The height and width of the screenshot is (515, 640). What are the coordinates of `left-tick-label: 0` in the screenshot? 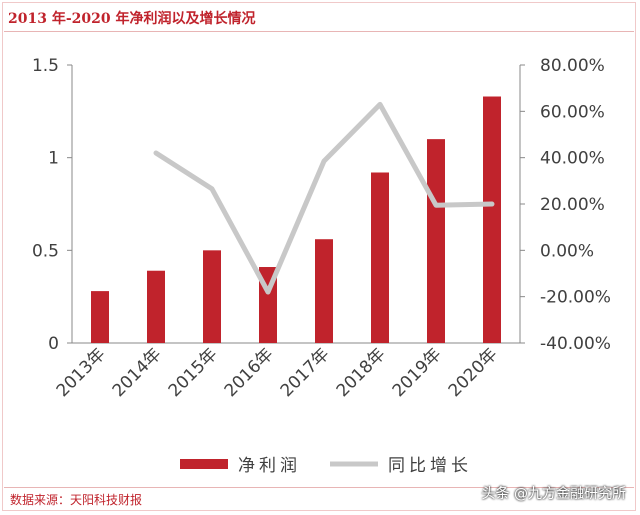 It's located at (53, 344).